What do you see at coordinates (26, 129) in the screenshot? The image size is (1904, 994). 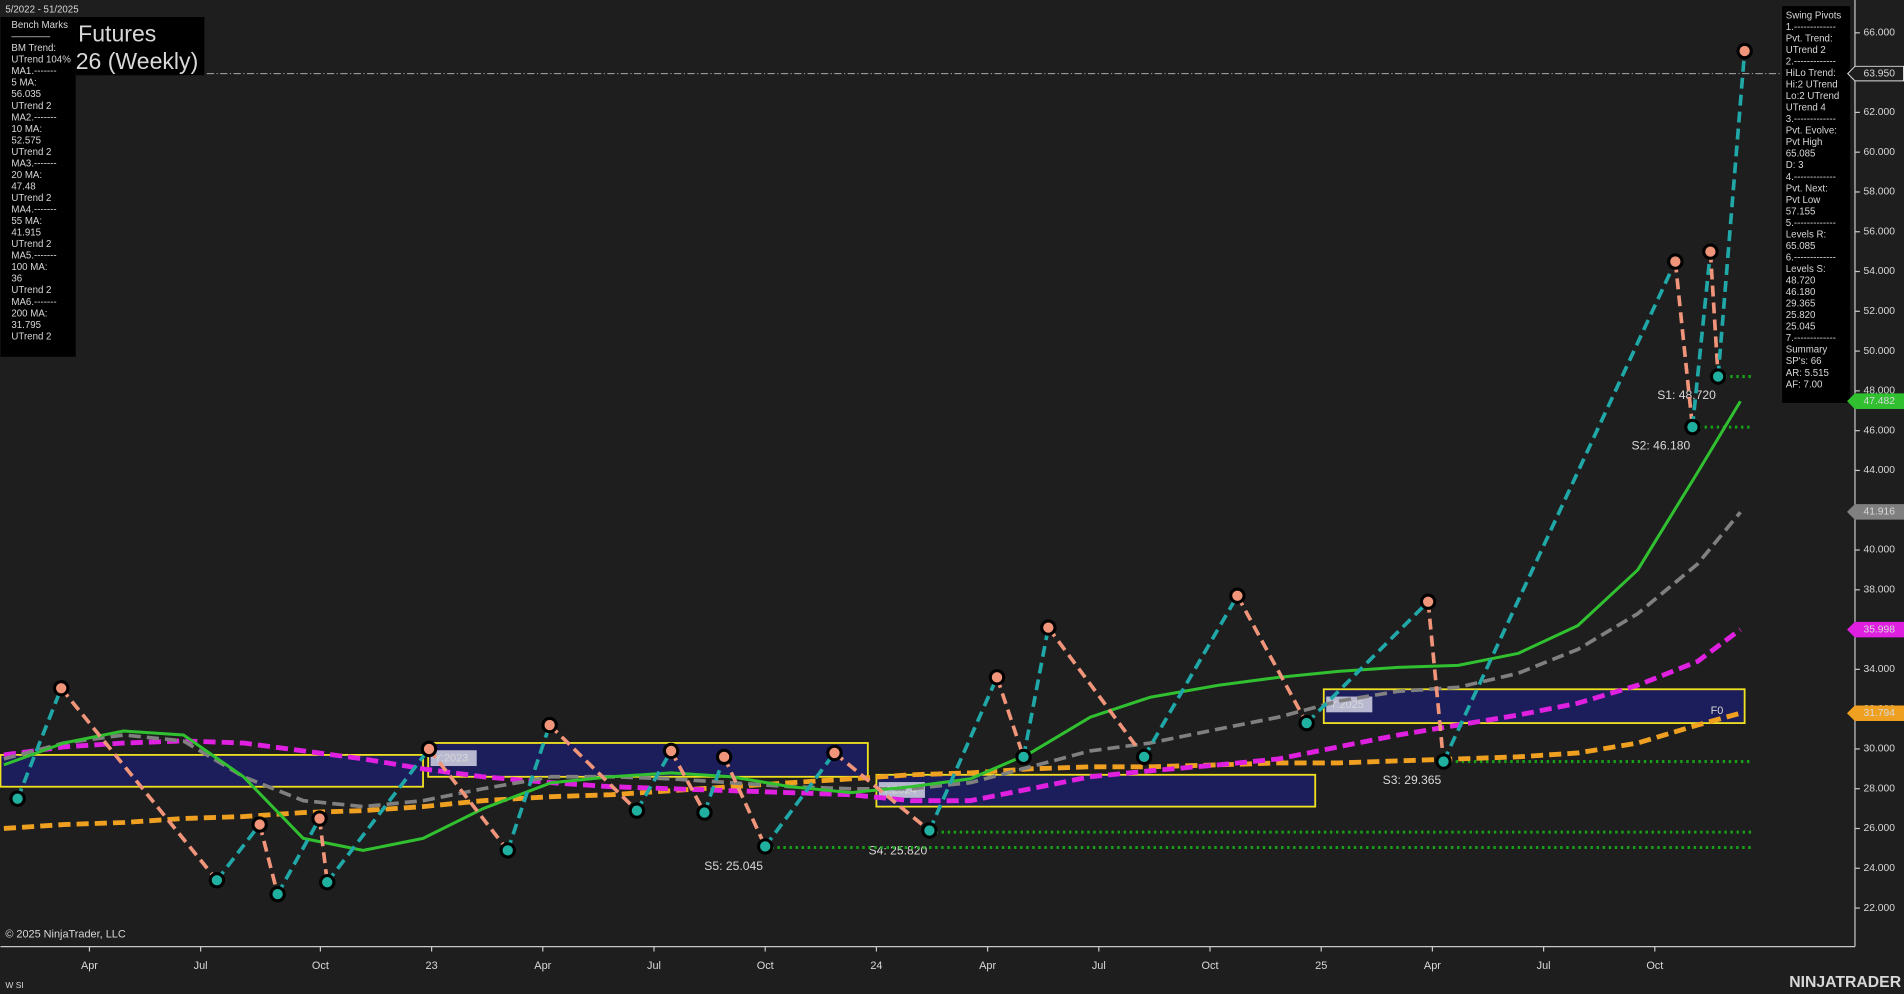 I see `benchmark-line: 10 MA:` at bounding box center [26, 129].